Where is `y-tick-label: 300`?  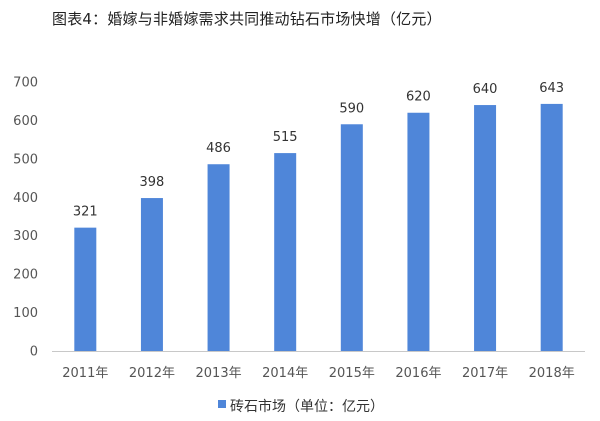
y-tick-label: 300 is located at coordinates (25, 236).